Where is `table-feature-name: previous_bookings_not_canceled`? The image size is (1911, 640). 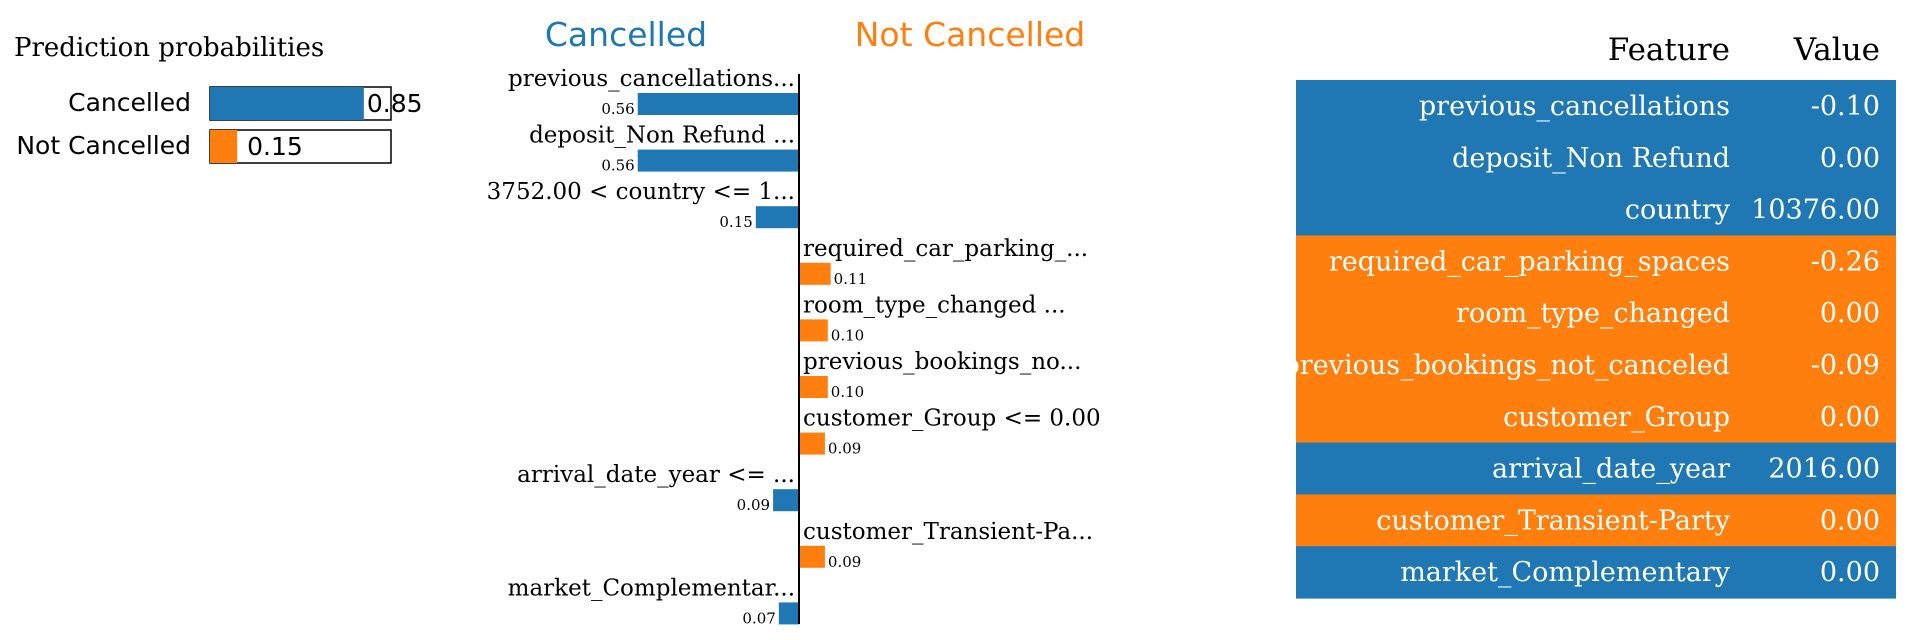
table-feature-name: previous_bookings_not_canceled is located at coordinates (1506, 365).